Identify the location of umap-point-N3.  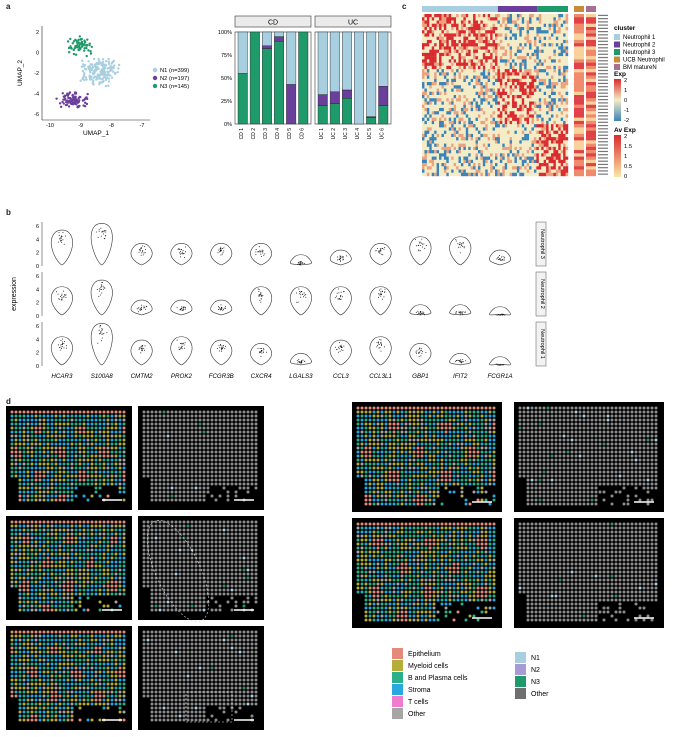
(82, 46).